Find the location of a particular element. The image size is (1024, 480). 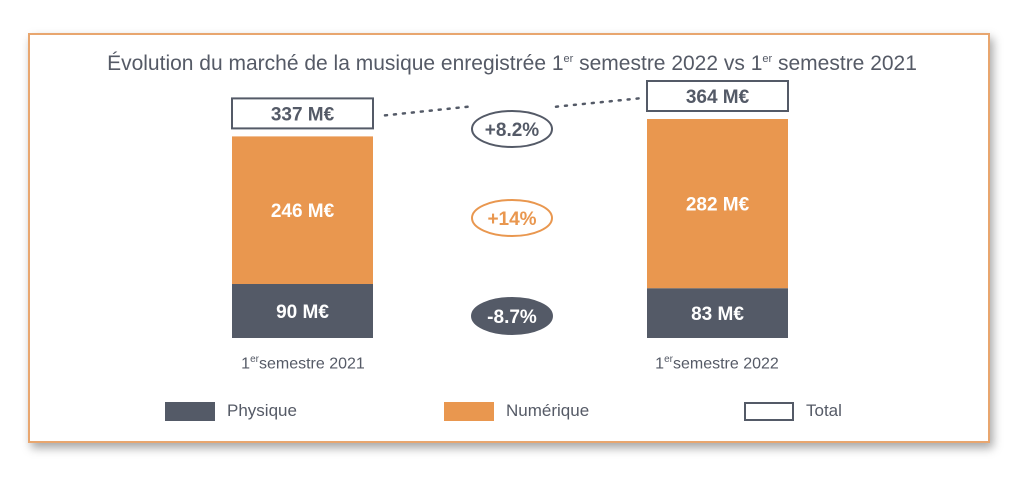

change-label-1: +14% is located at coordinates (511, 219).